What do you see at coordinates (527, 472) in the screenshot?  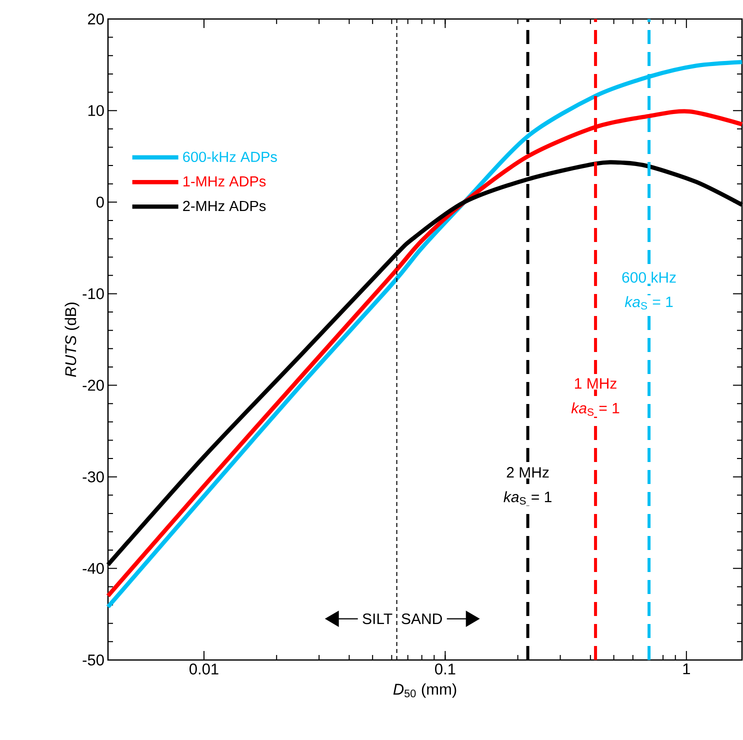 I see `annotation: 2 MHz` at bounding box center [527, 472].